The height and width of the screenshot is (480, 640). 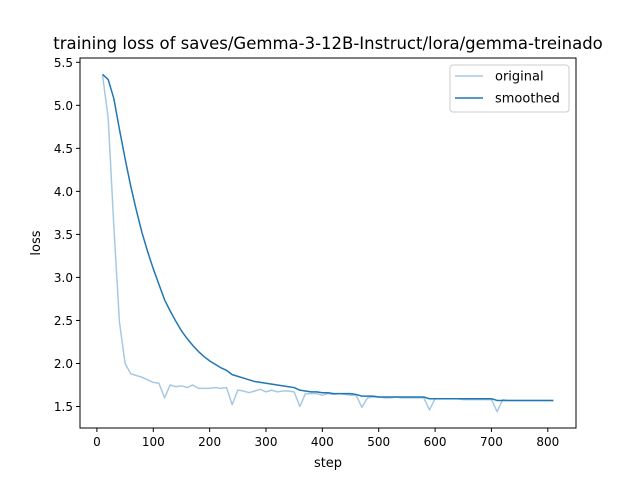 What do you see at coordinates (378, 442) in the screenshot?
I see `x-tick-label: 500` at bounding box center [378, 442].